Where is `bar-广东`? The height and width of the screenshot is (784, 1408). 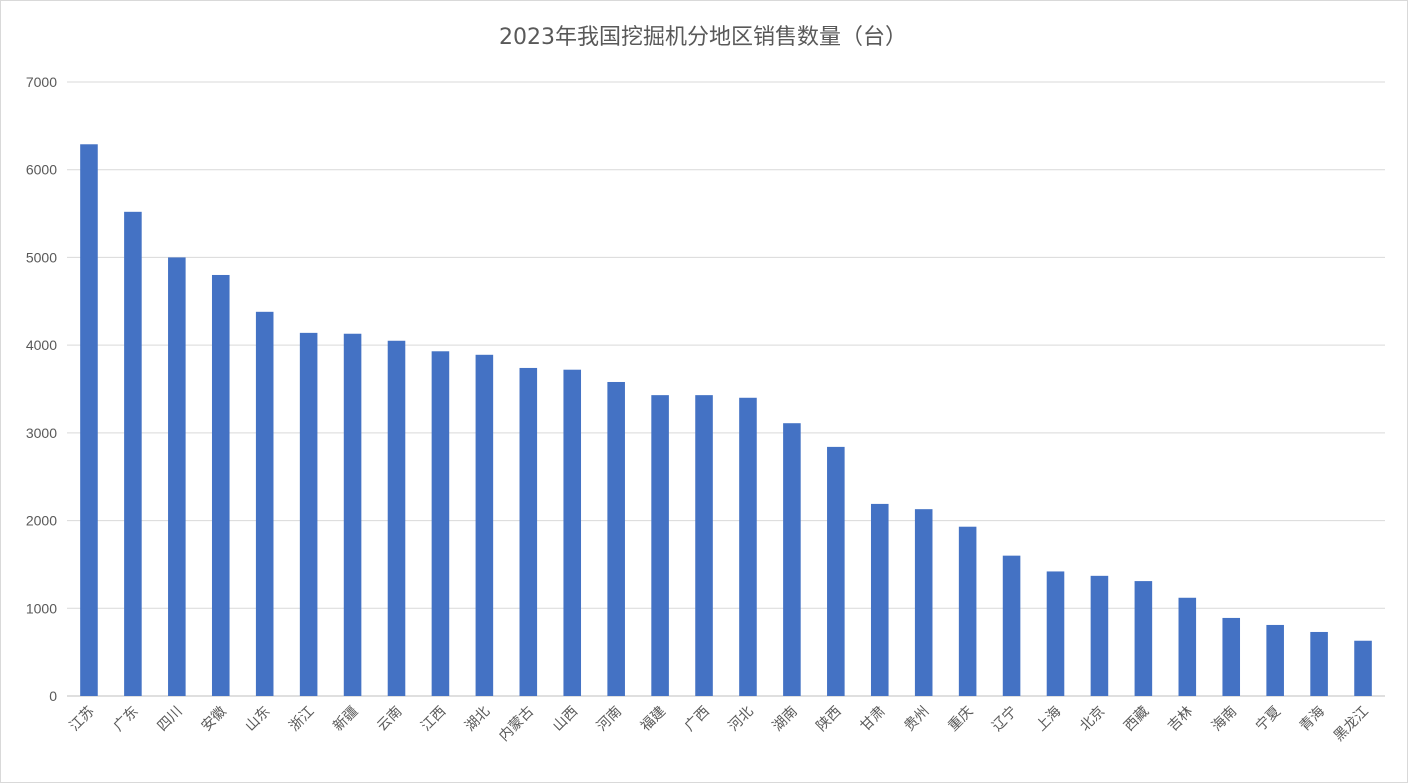
bar-广东 is located at coordinates (133, 453).